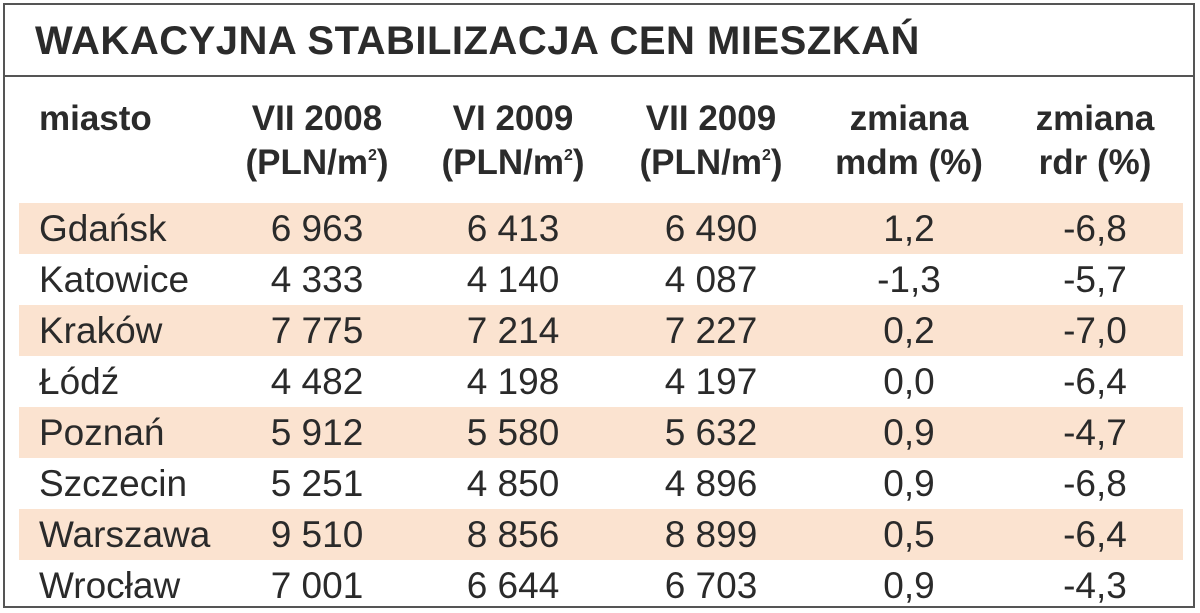 The image size is (1200, 613). I want to click on column-header-line2: mdm (%), so click(909, 162).